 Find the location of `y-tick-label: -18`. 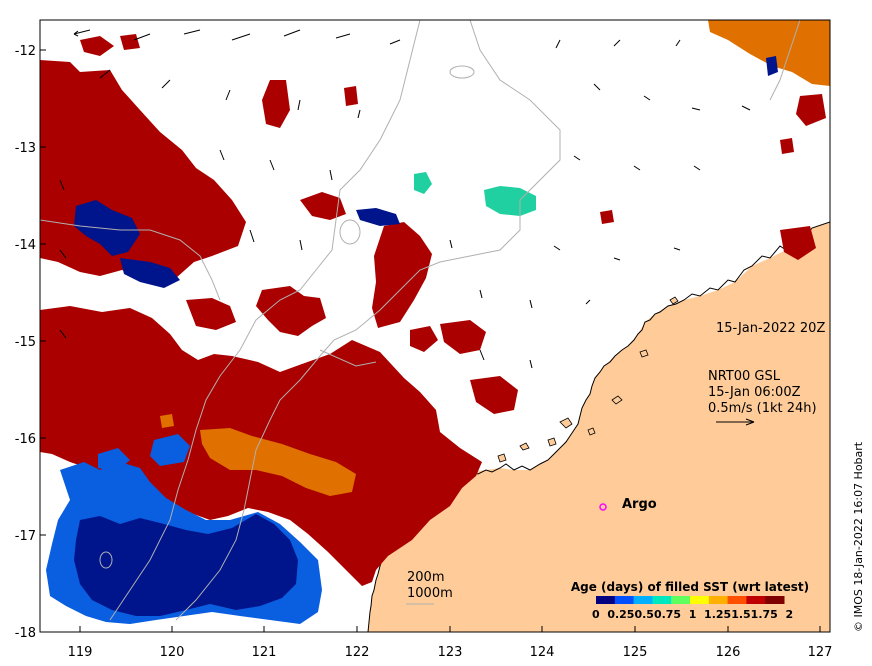

y-tick-label: -18 is located at coordinates (25, 633).